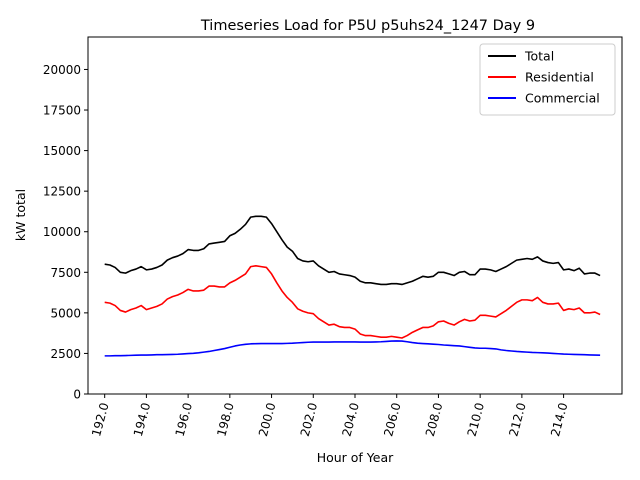 The image size is (640, 480). Describe the element at coordinates (267, 419) in the screenshot. I see `x-tick-label: 200.0` at that location.